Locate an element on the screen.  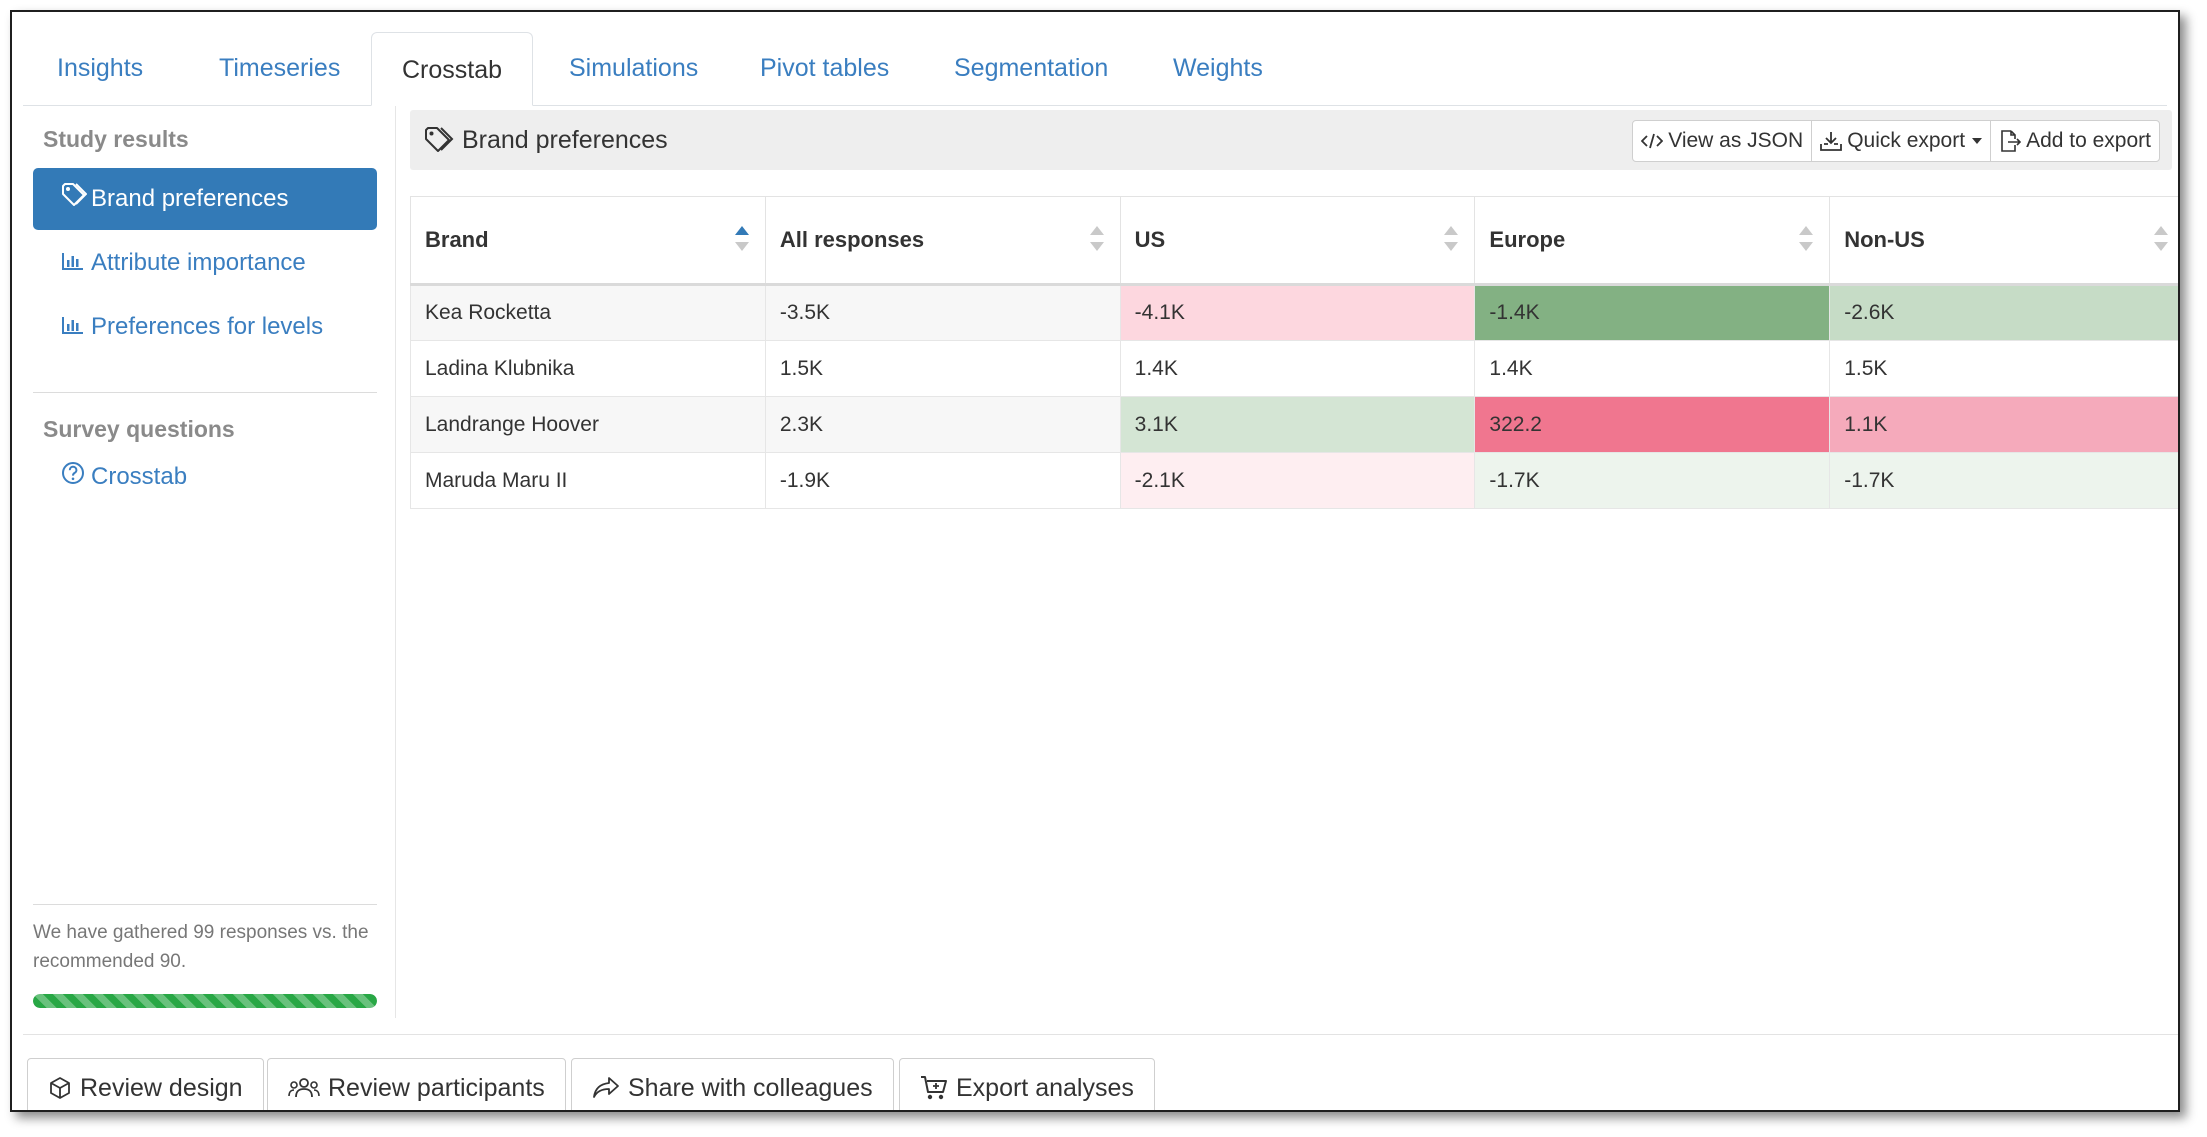
share-icon is located at coordinates (606, 1087).